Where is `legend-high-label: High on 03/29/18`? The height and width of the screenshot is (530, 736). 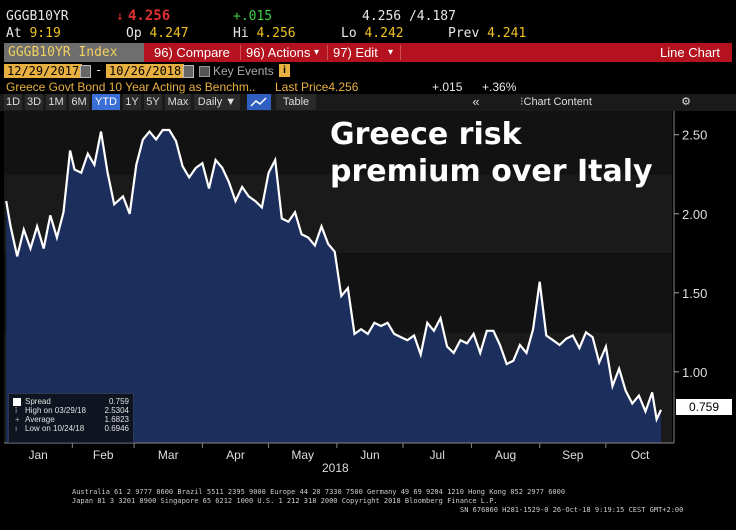 legend-high-label: High on 03/29/18 is located at coordinates (55, 410).